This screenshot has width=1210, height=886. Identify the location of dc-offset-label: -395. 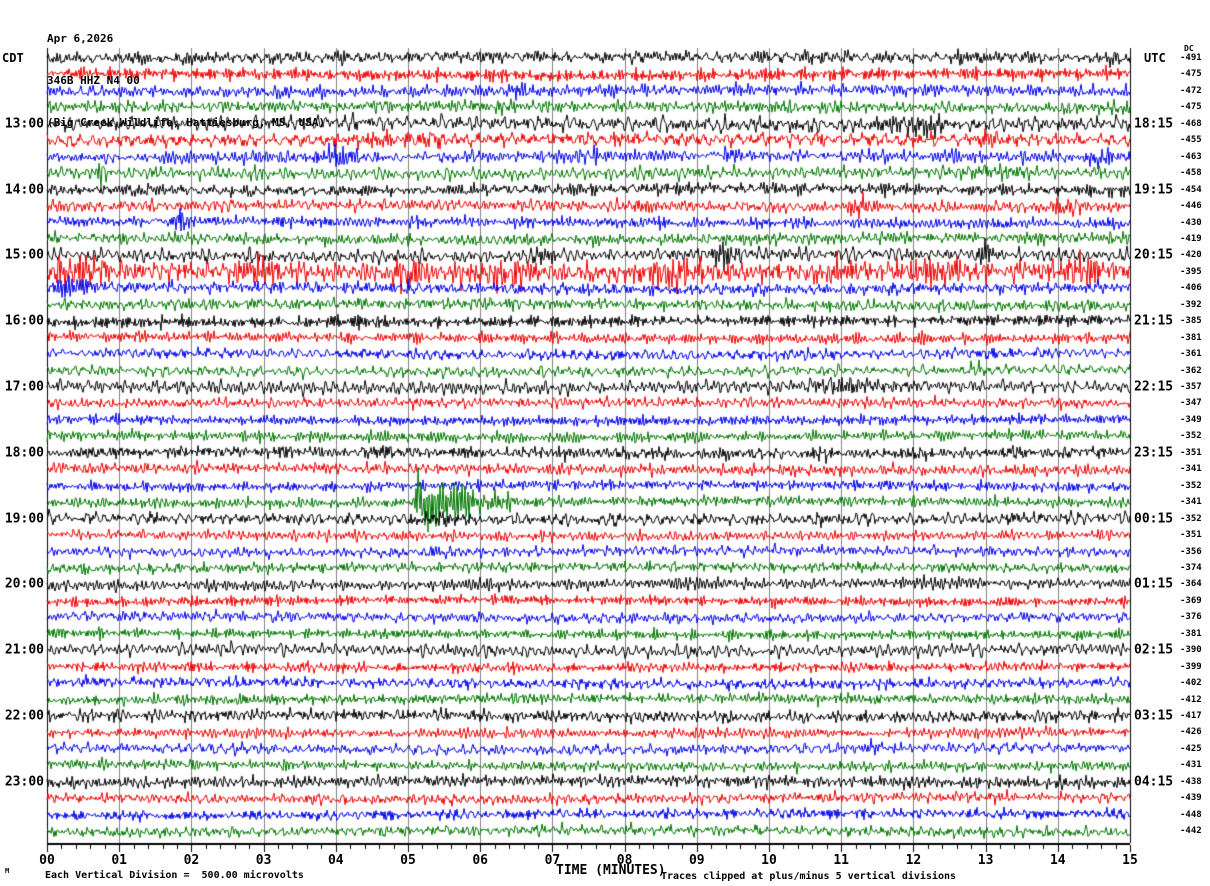
(1191, 271).